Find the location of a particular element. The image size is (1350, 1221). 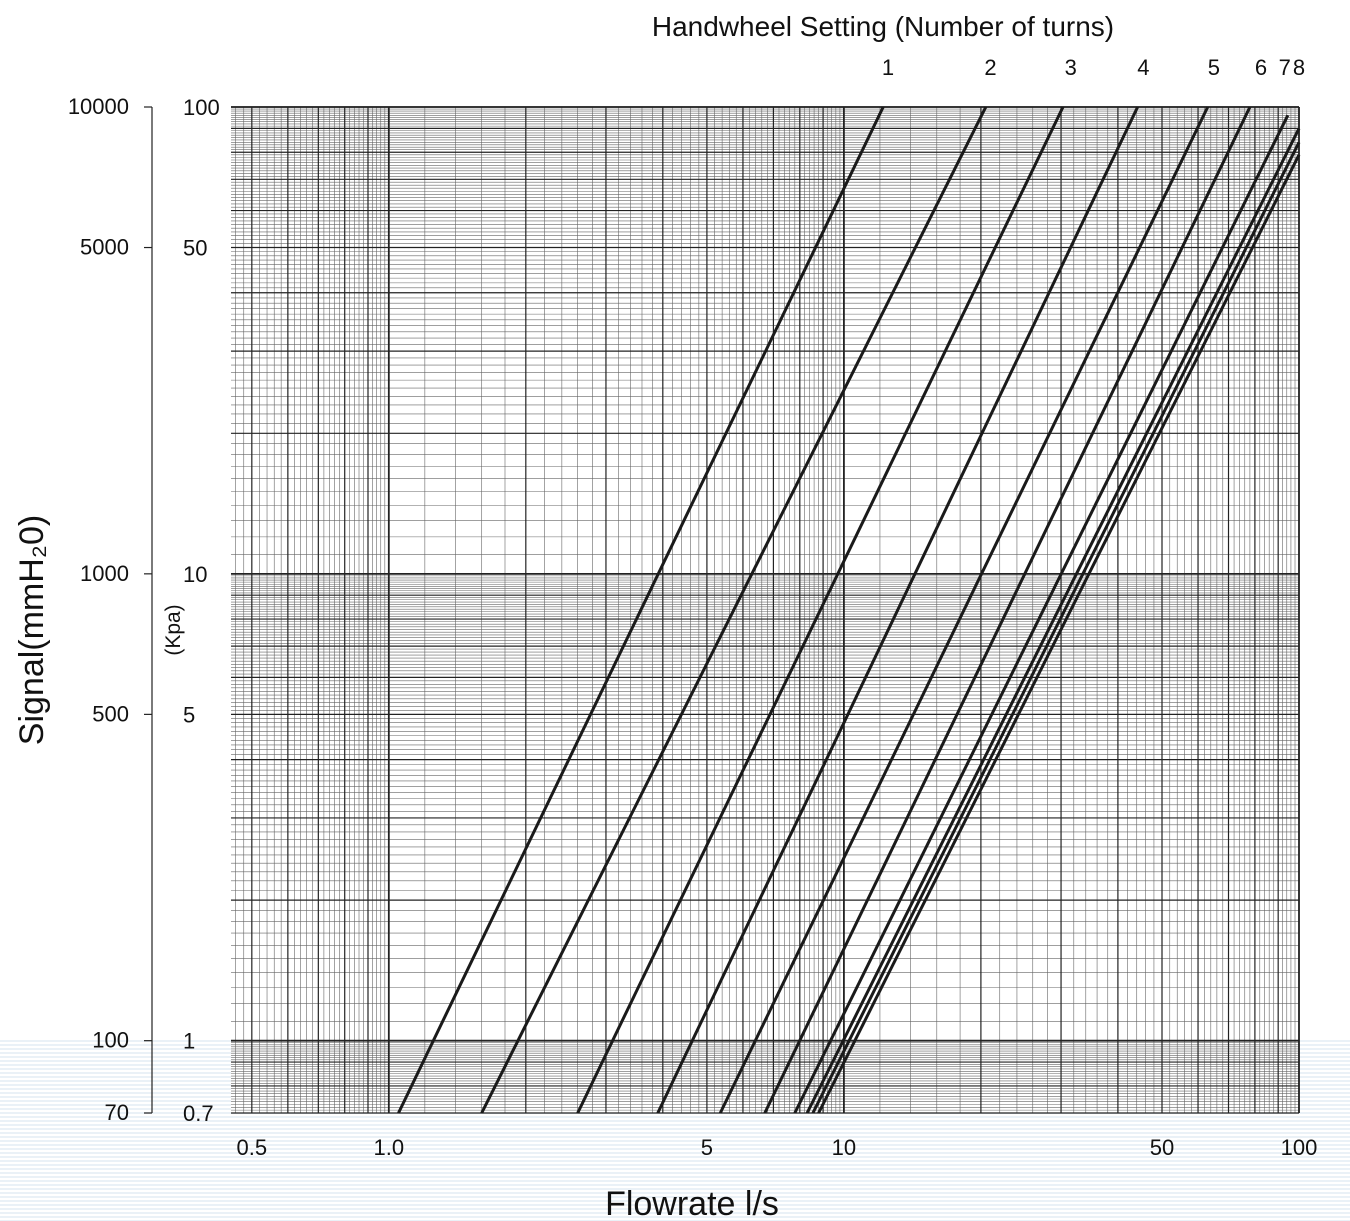

y-axis-title: Signal(mmH₂0) is located at coordinates (32, 630).